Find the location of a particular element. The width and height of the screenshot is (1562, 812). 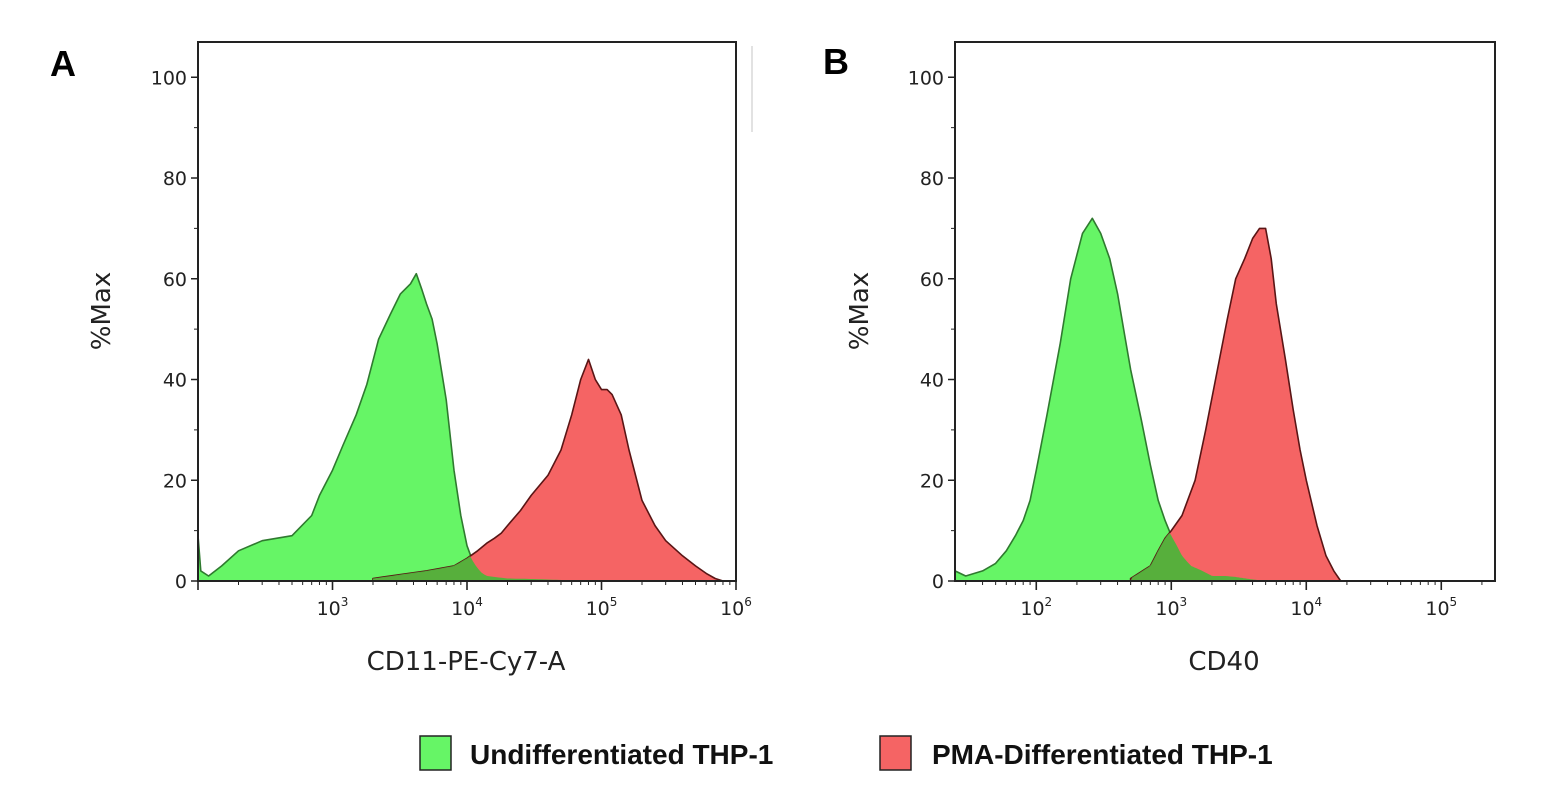

legend-label-pma: PMA-Differentiated THP-1 is located at coordinates (1102, 754).